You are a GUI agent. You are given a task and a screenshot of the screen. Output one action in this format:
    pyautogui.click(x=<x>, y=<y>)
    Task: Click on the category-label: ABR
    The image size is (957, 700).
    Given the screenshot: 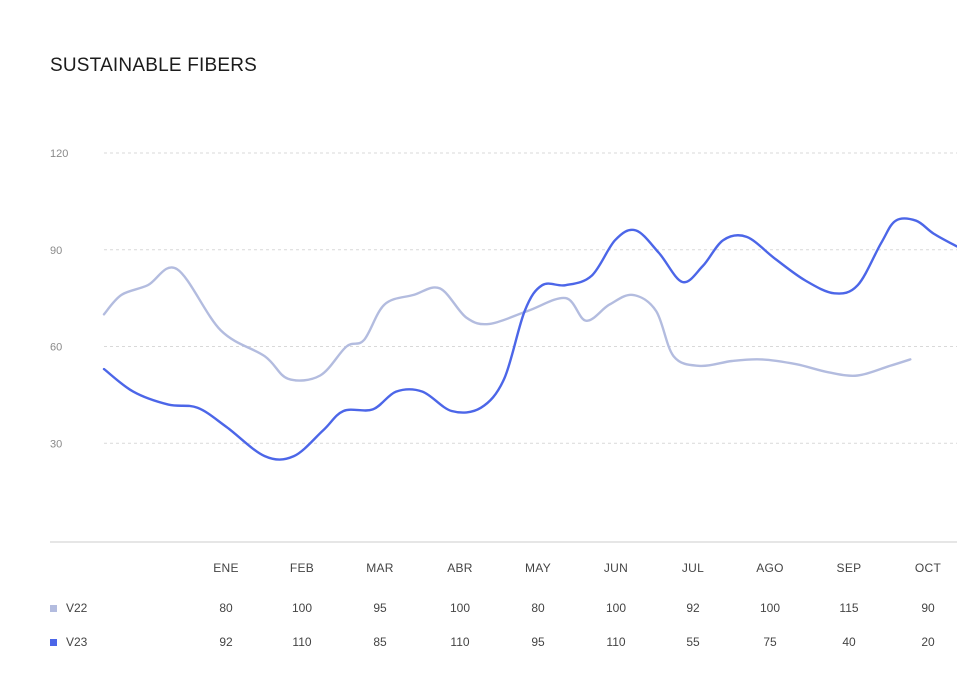 What is the action you would take?
    pyautogui.click(x=460, y=568)
    